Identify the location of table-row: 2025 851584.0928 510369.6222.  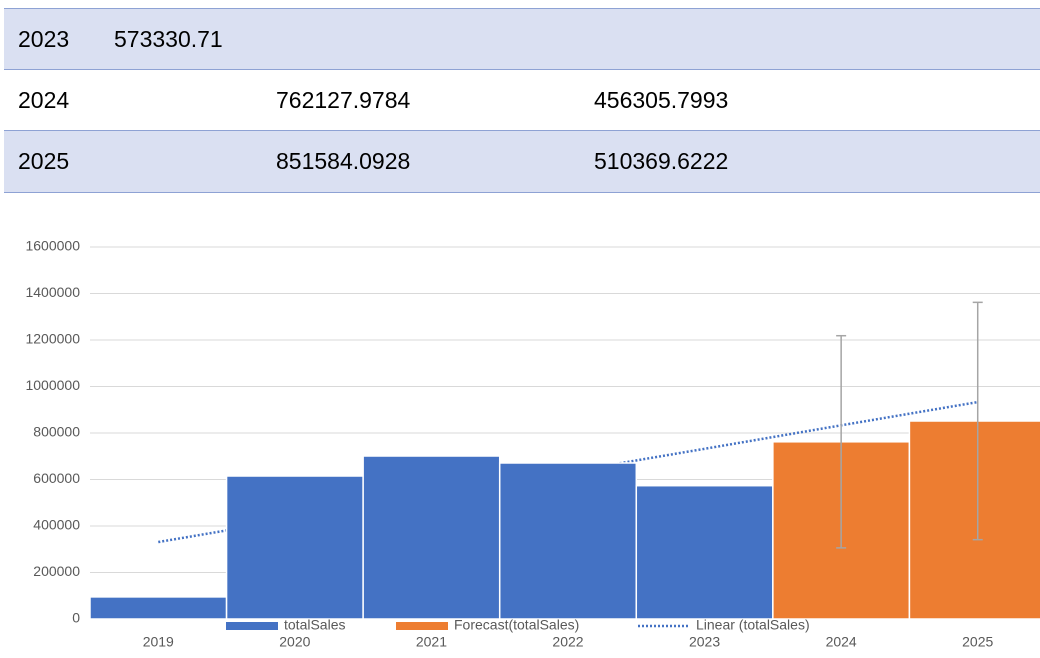
(522, 161).